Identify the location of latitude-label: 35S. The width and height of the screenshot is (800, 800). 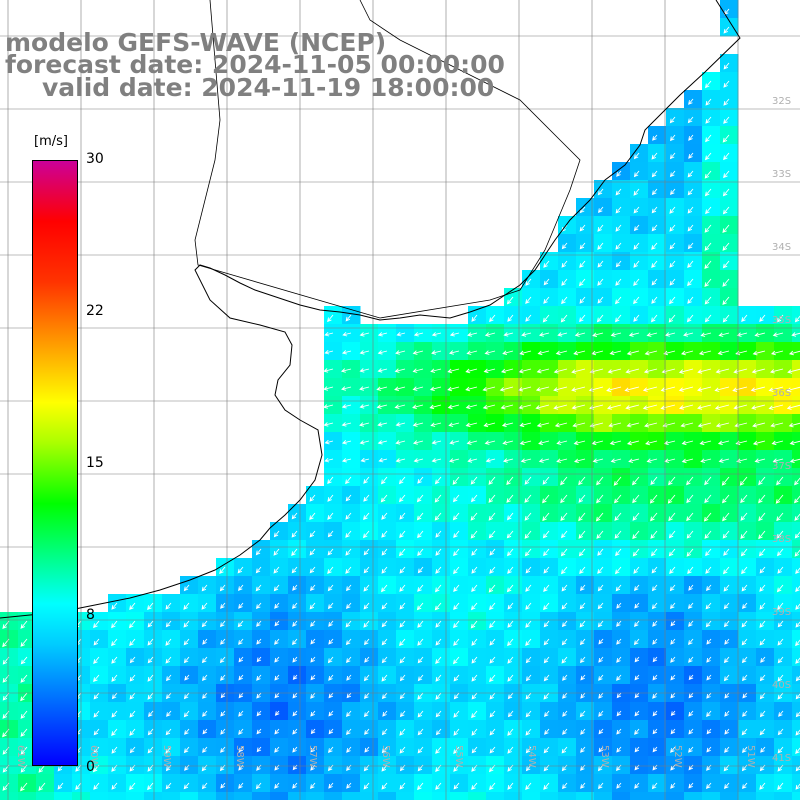
(781, 320).